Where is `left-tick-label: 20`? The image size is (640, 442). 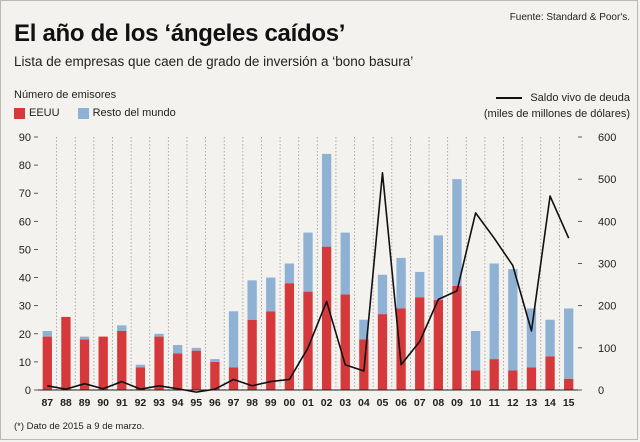 left-tick-label: 20 is located at coordinates (25, 335).